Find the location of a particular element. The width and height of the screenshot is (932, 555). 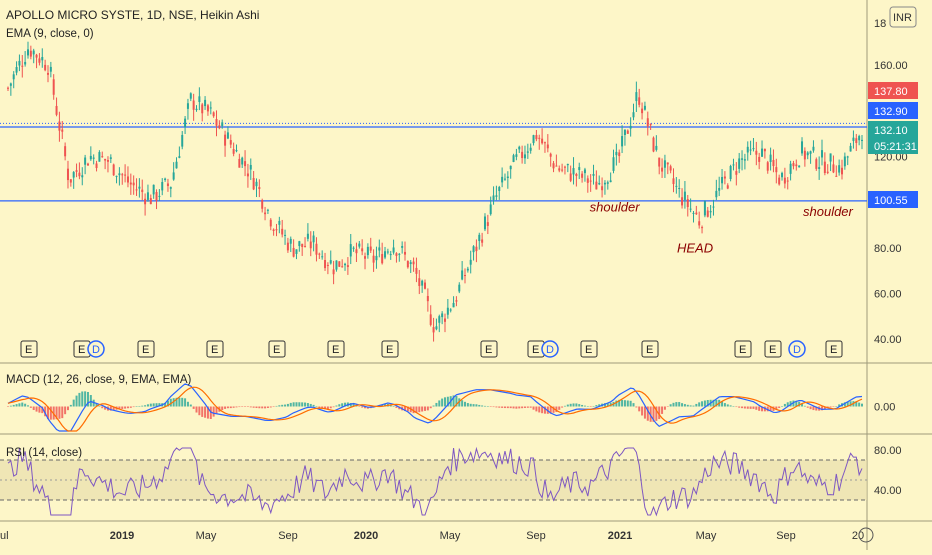

marker-box is located at coordinates (489, 349).